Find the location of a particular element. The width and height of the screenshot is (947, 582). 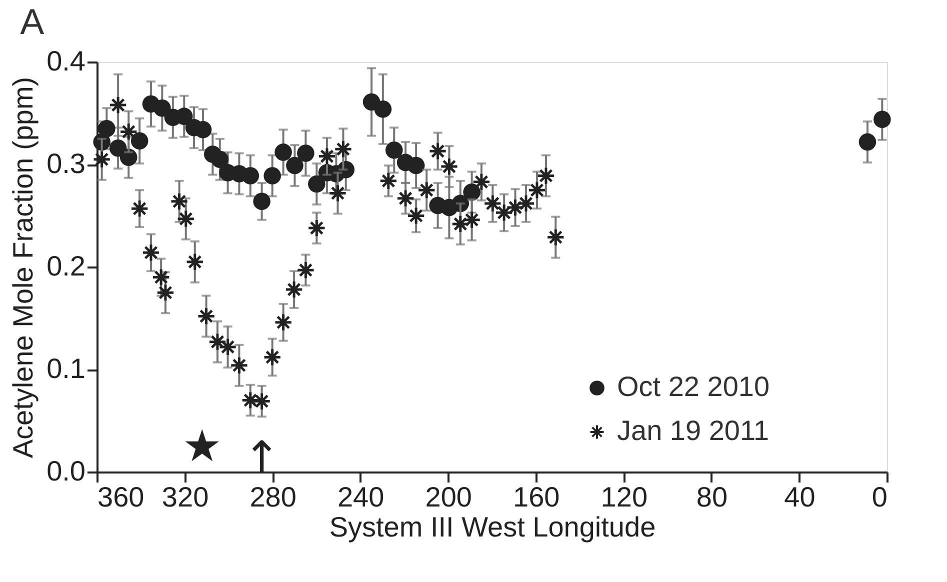

annotation: ↑ is located at coordinates (261, 458).